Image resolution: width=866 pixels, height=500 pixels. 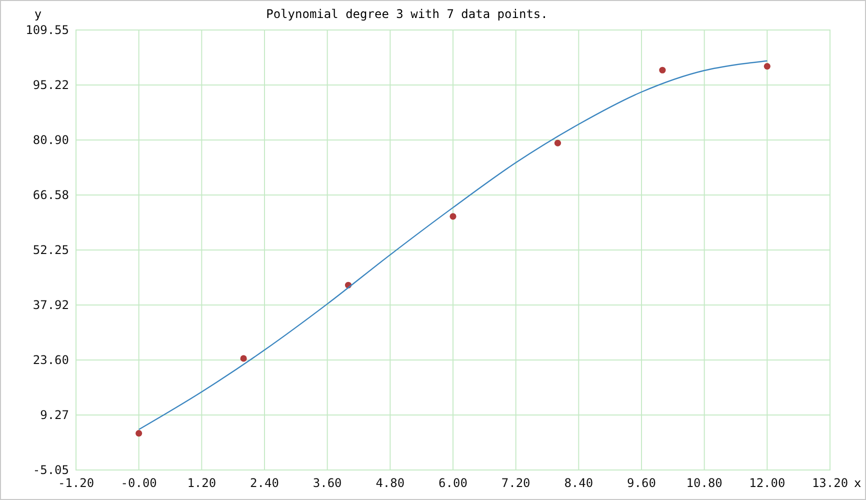 I want to click on y-tick-label: 37.92, so click(x=50, y=305).